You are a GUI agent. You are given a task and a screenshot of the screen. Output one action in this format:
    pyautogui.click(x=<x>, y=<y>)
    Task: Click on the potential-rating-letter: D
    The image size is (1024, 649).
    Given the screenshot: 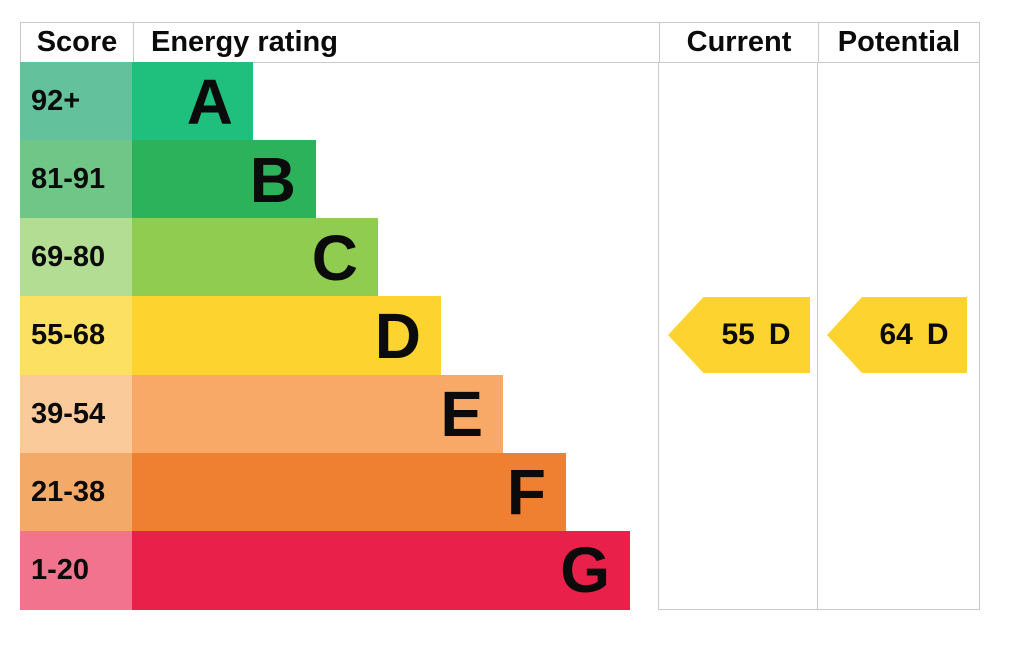 What is the action you would take?
    pyautogui.click(x=937, y=334)
    